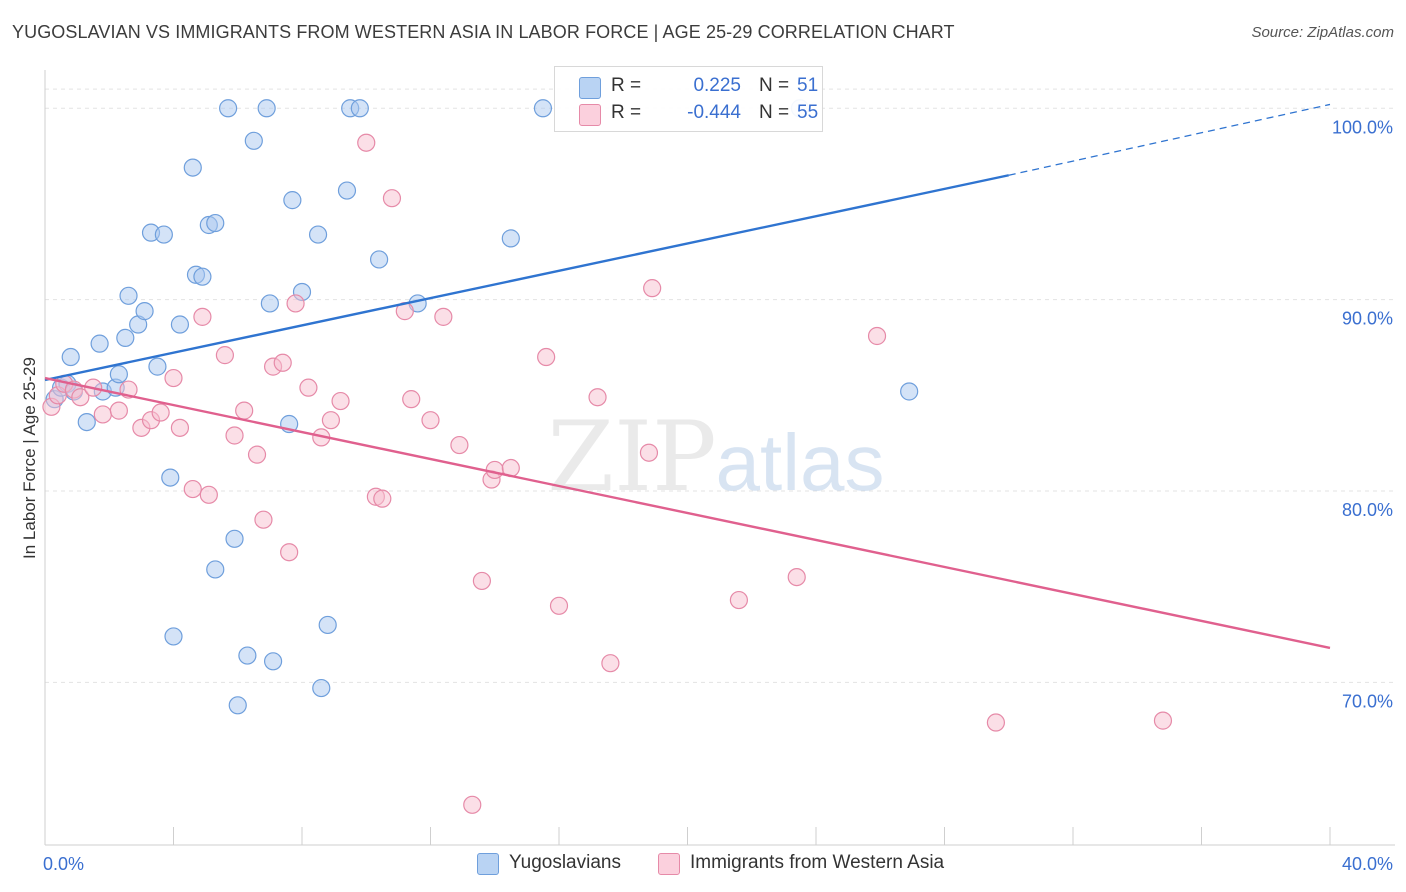  Describe the element at coordinates (1362, 127) in the screenshot. I see `y-tick-label: 100.0%` at that location.